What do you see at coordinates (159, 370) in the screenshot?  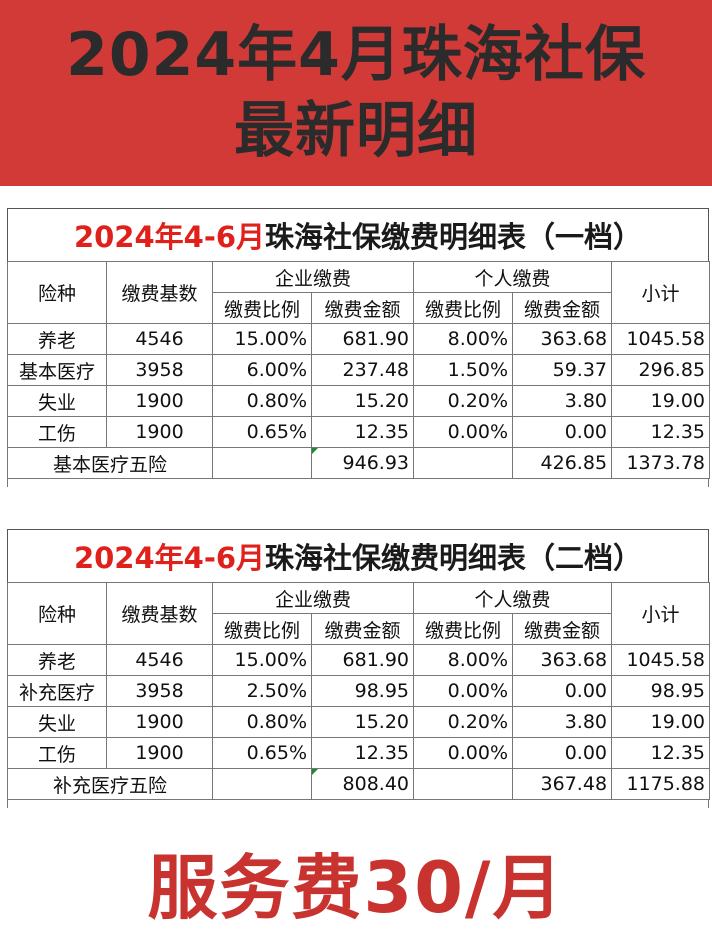 I see `cell-base: 3958` at bounding box center [159, 370].